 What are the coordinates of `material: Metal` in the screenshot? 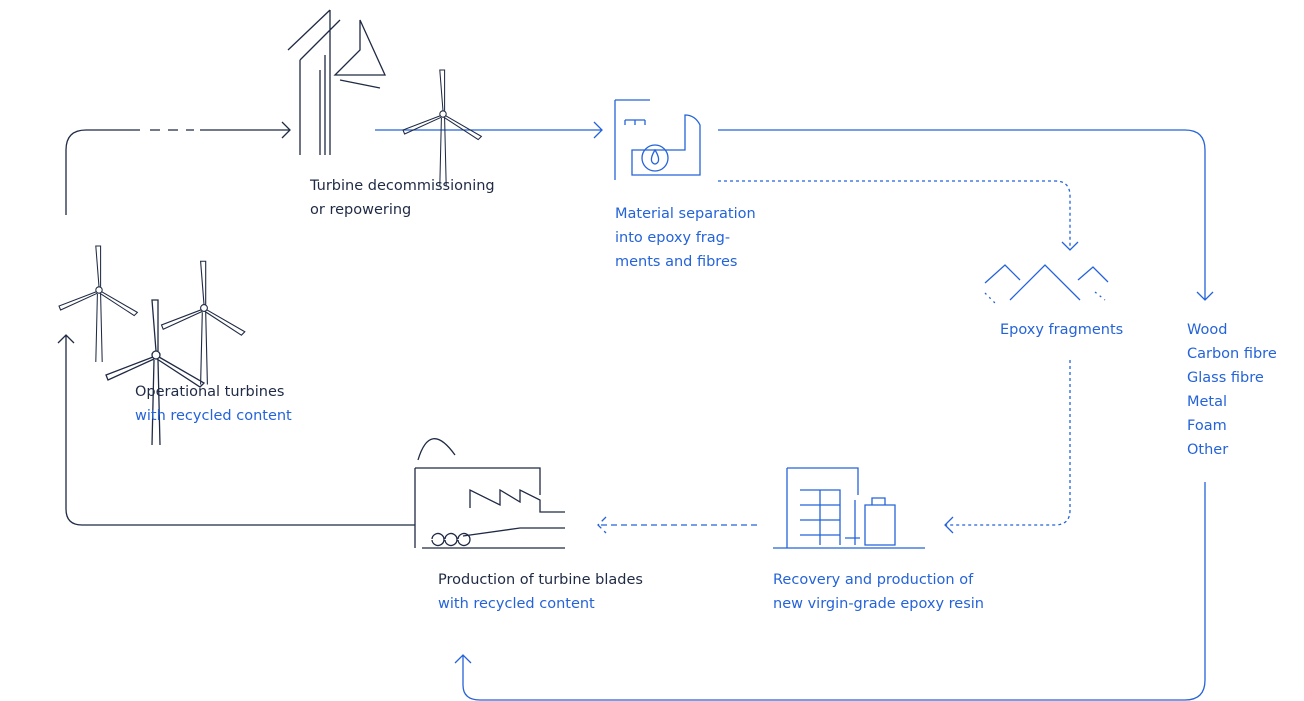 It's located at (1207, 402).